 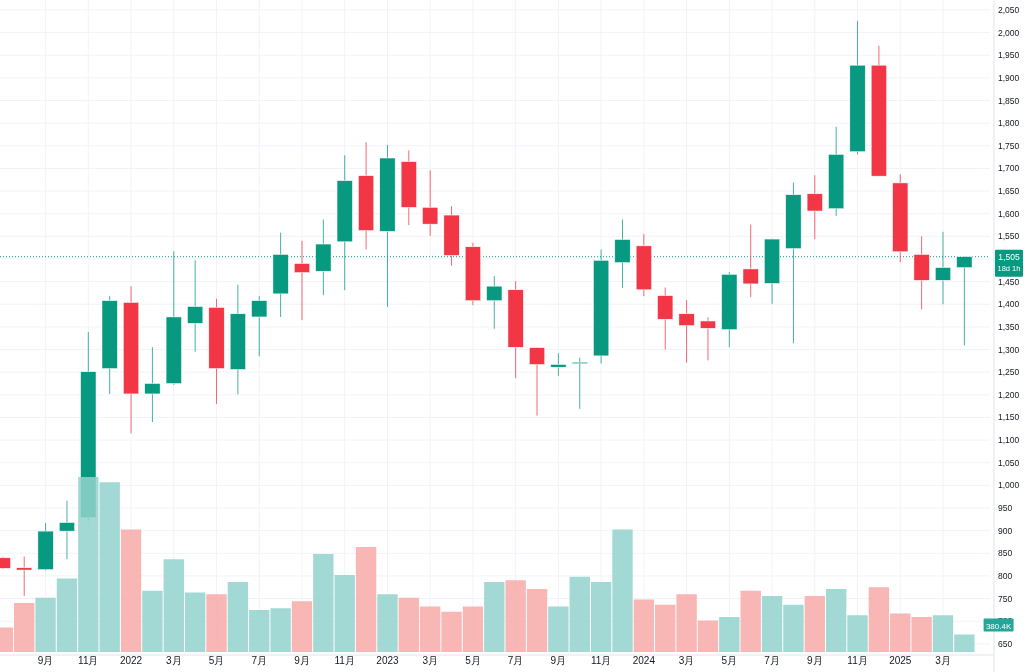 I want to click on x-tick-label: 2024, so click(x=644, y=660).